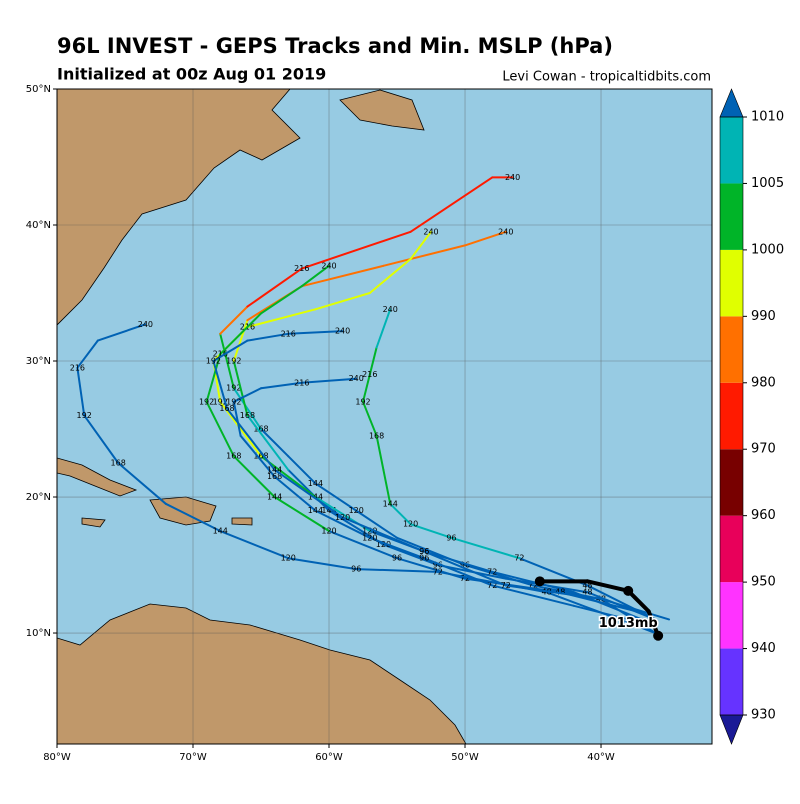 This screenshot has height=804, width=800. What do you see at coordinates (38, 89) in the screenshot?
I see `y-tick-label: 50°N` at bounding box center [38, 89].